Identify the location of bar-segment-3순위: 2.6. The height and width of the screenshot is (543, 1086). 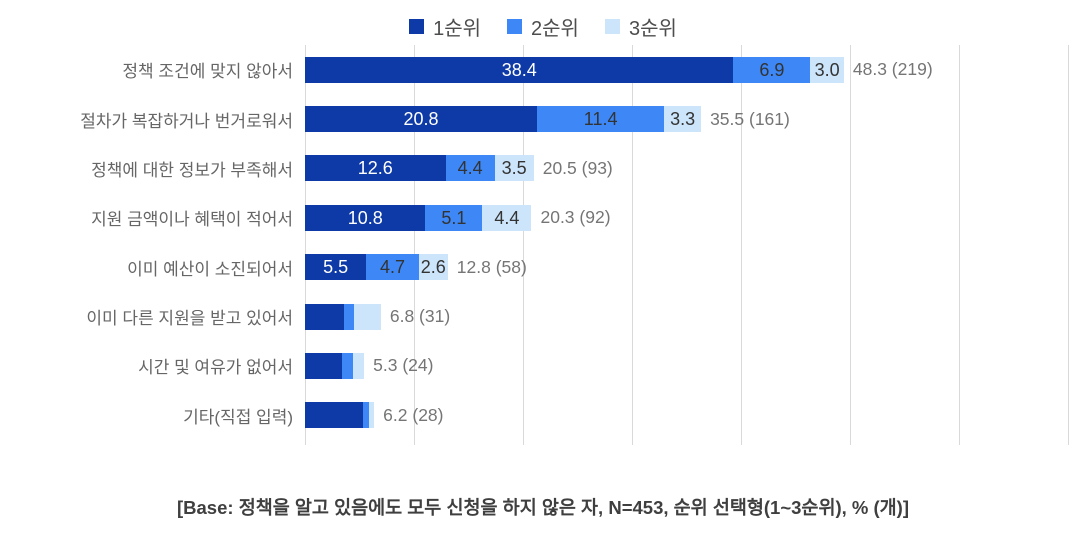
(433, 267).